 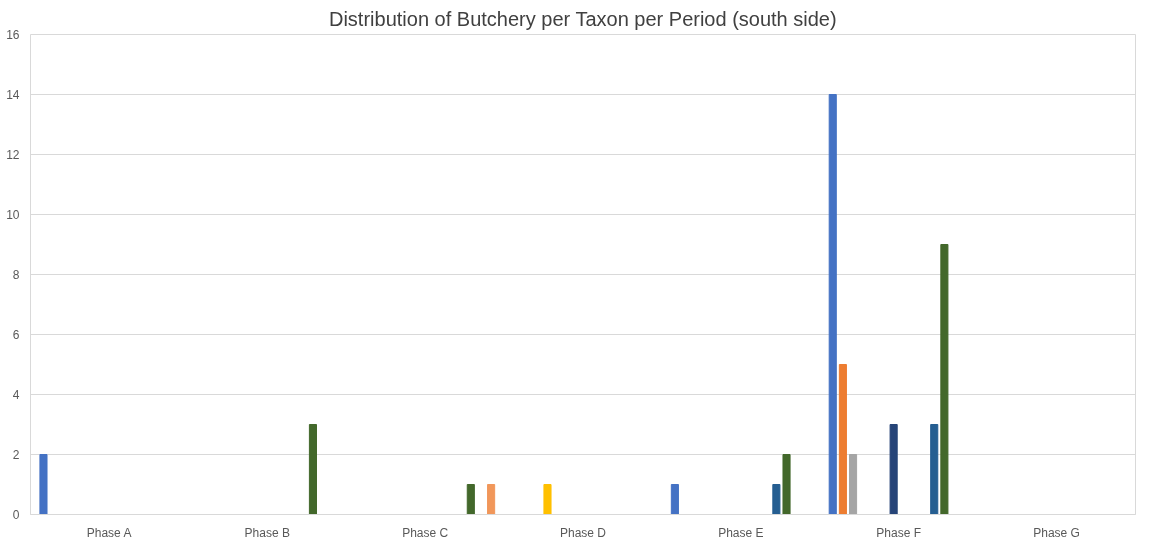 I want to click on y-tick-label: 6, so click(x=16, y=335).